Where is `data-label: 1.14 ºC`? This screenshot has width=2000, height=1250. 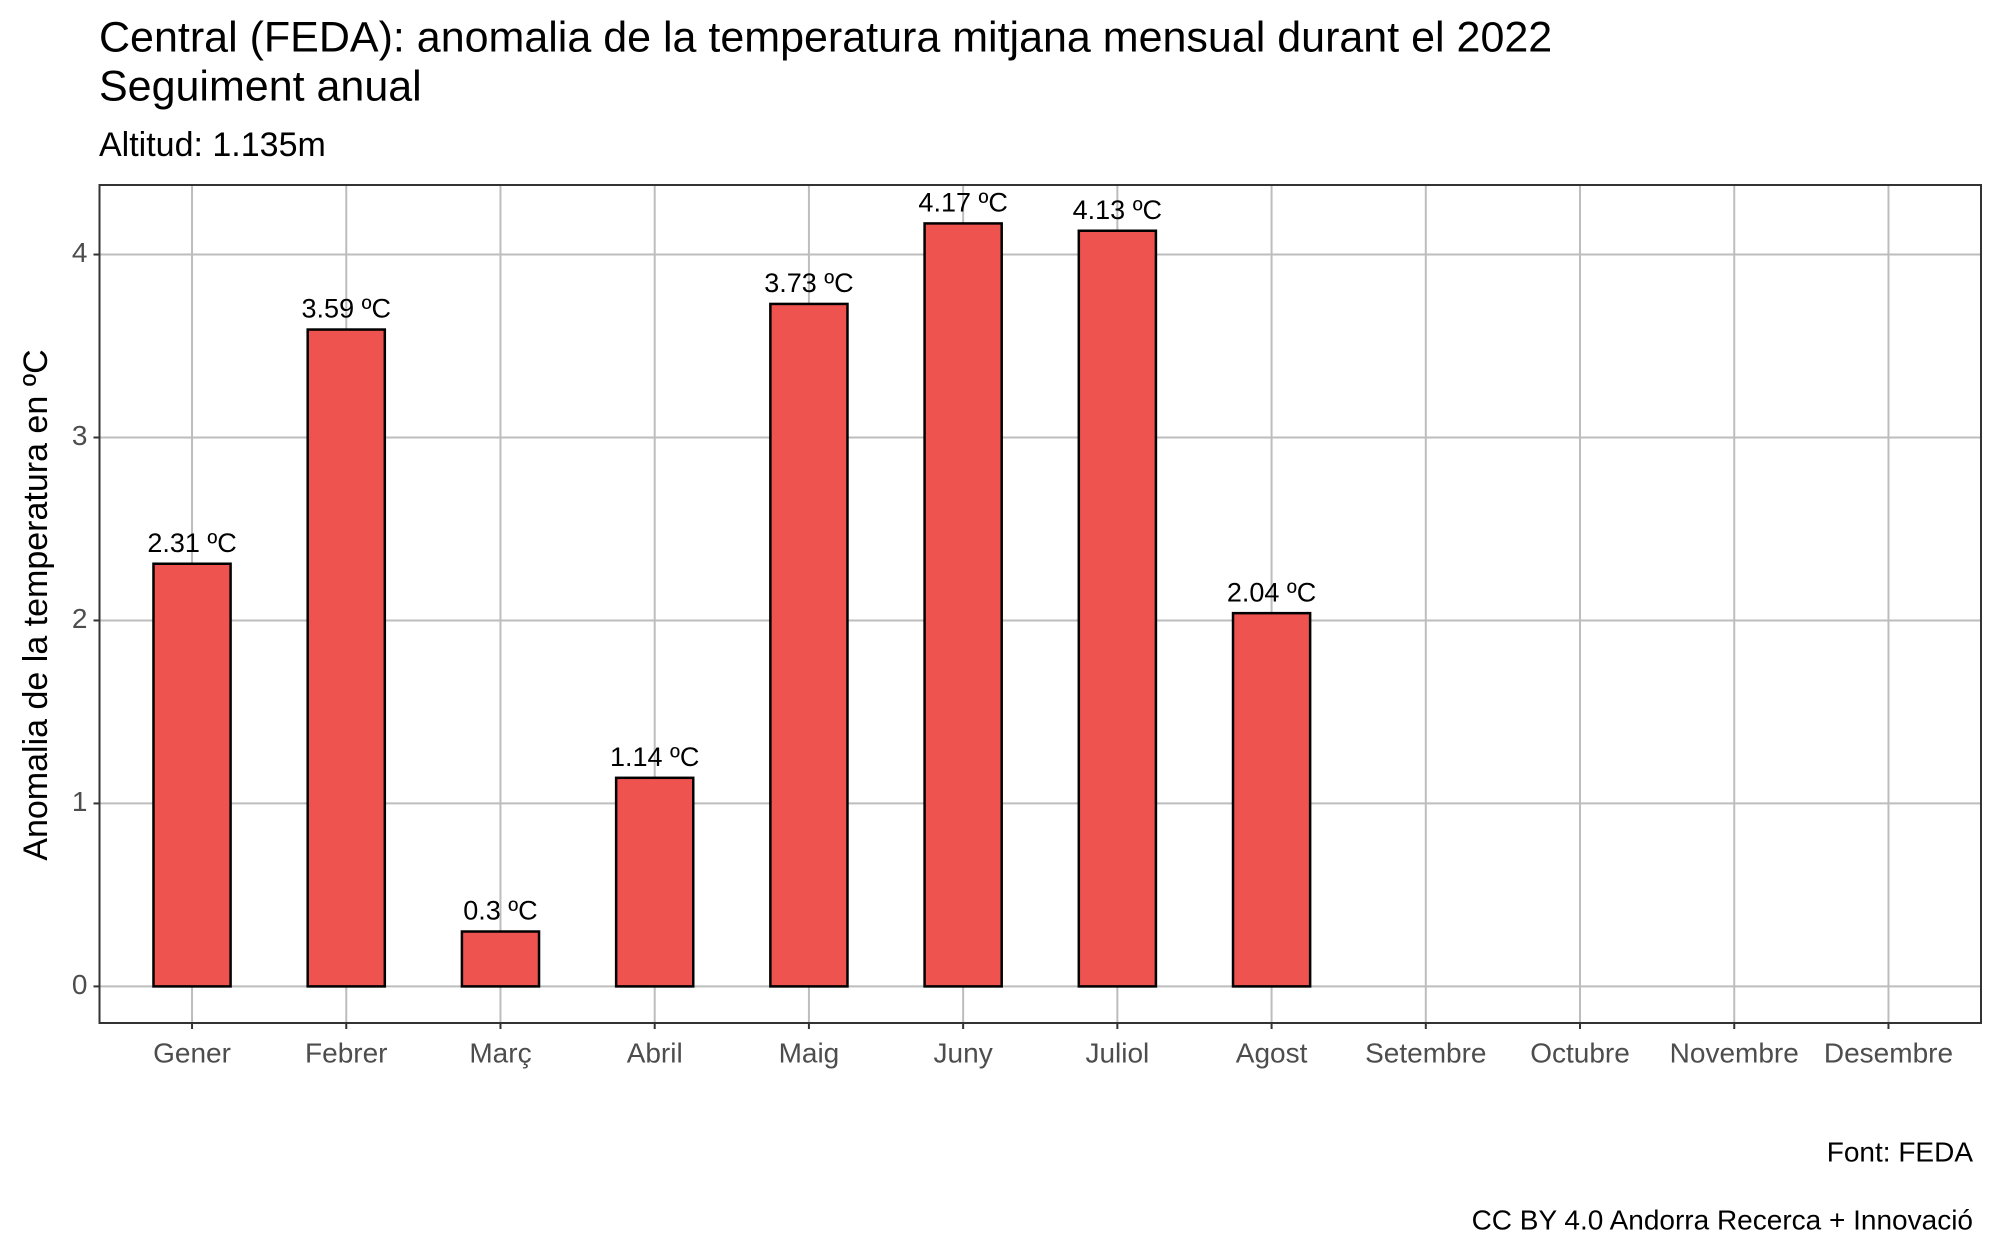
data-label: 1.14 ºC is located at coordinates (654, 757).